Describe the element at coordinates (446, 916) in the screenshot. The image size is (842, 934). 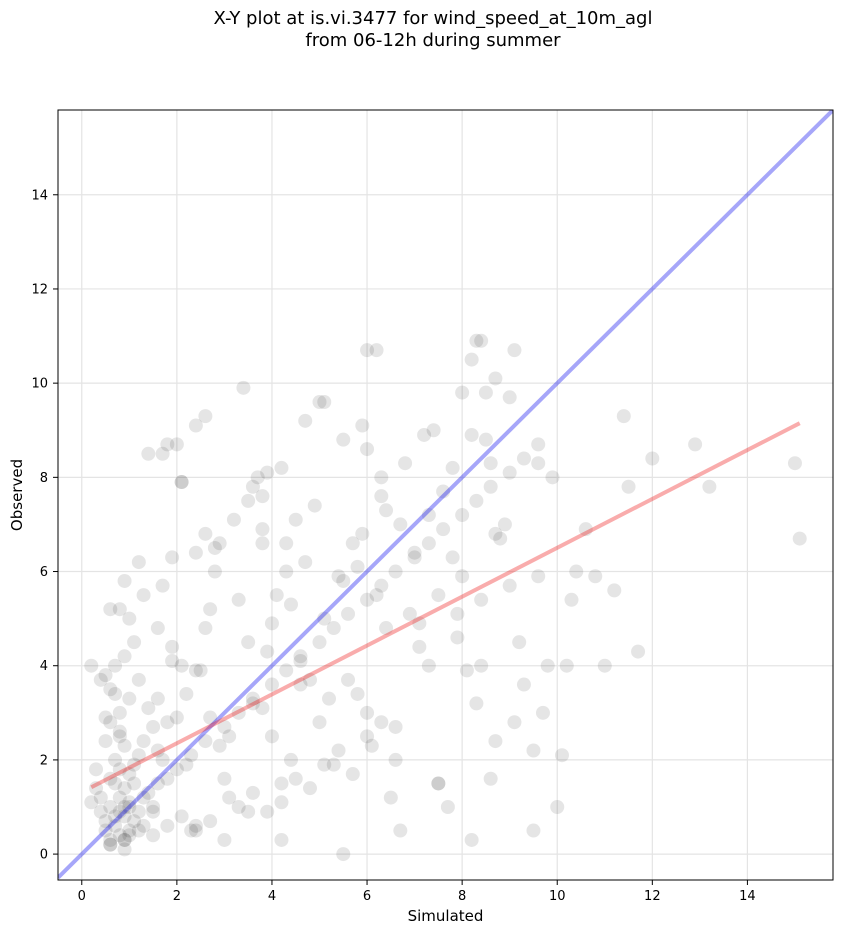
I see `x-axis-label: Simulated` at that location.